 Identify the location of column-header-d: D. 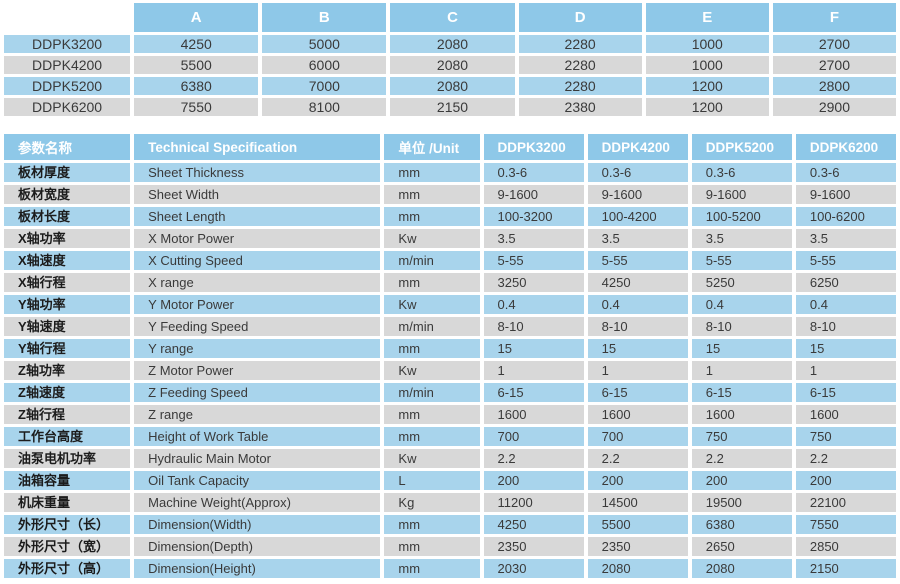
(580, 17).